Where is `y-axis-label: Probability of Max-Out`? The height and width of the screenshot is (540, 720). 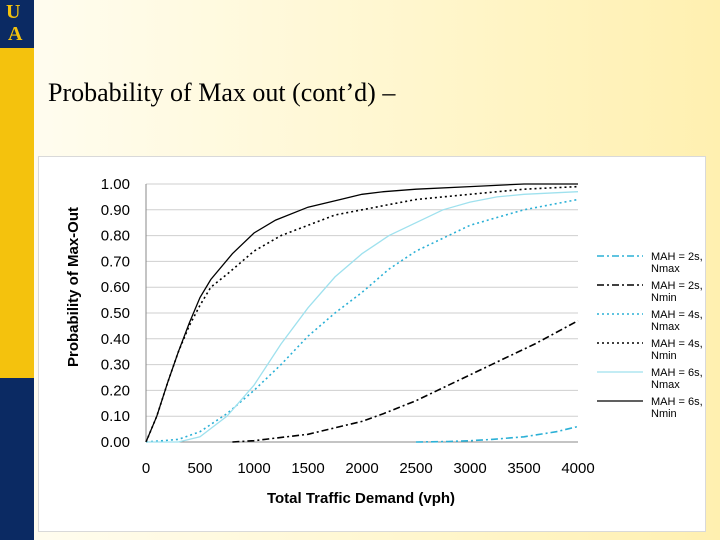 y-axis-label: Probability of Max-Out is located at coordinates (73, 287).